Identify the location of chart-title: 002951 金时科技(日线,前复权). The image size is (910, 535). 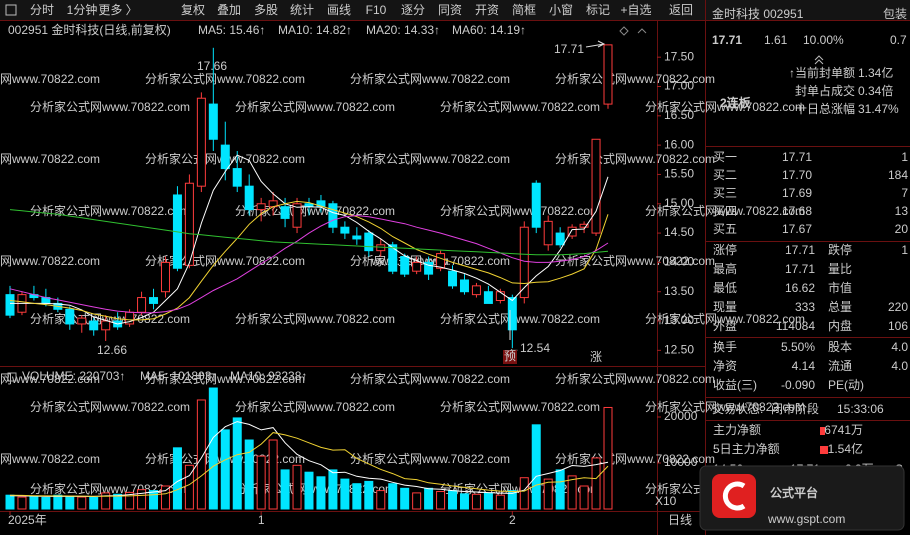
(89, 29).